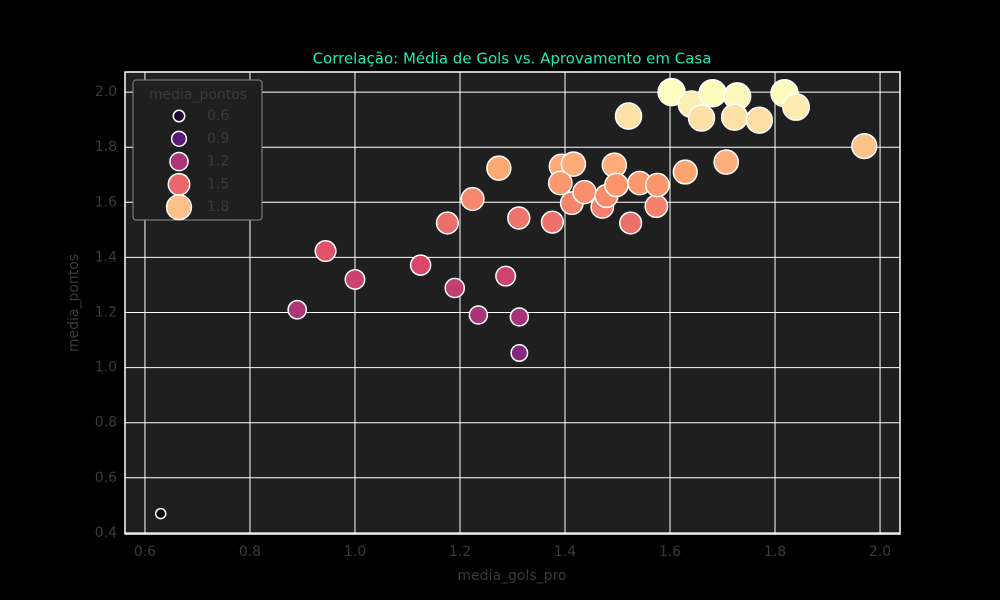 The image size is (1000, 600). What do you see at coordinates (106, 368) in the screenshot?
I see `y-tick-label: 1.0` at bounding box center [106, 368].